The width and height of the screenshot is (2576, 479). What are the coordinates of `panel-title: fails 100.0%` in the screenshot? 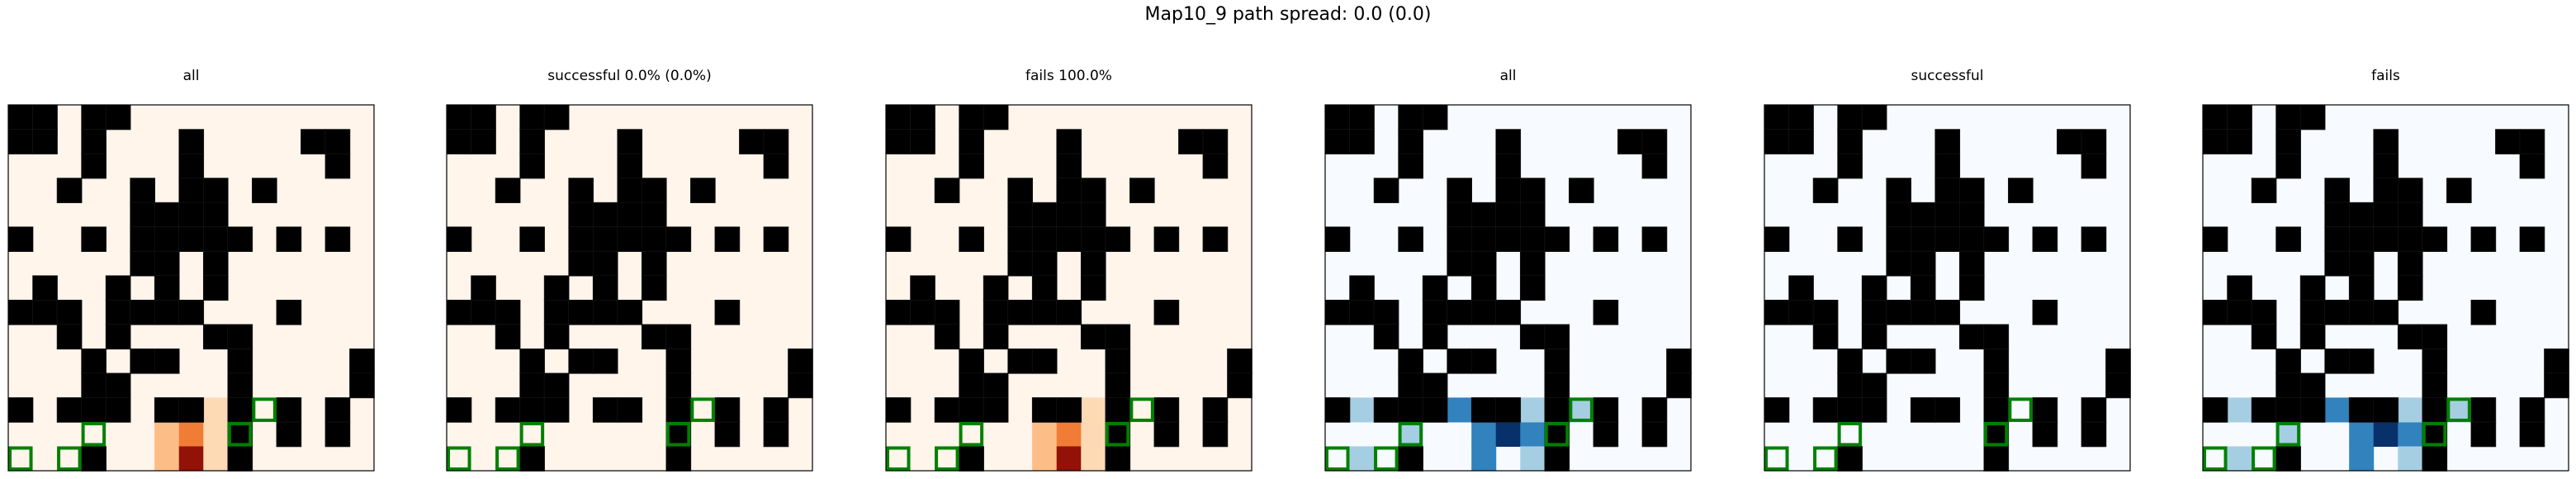 It's located at (1068, 76).